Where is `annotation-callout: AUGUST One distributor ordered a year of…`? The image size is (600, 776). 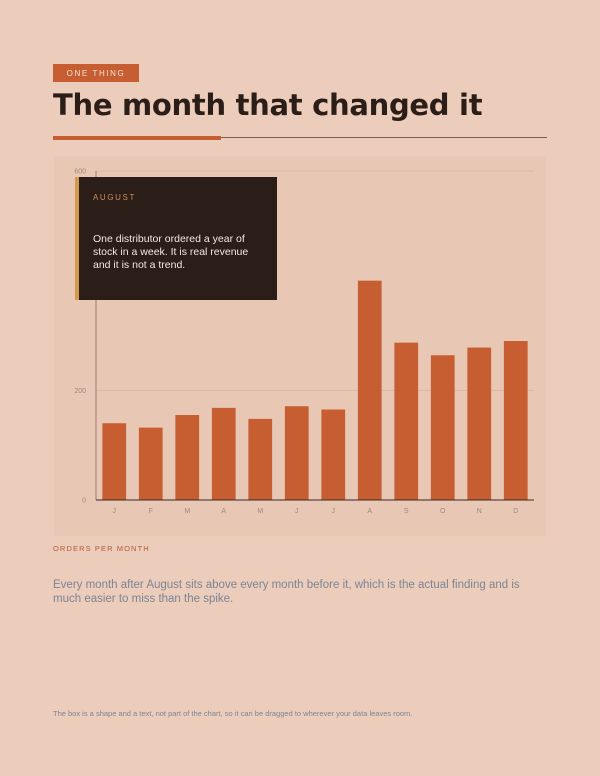 annotation-callout: AUGUST One distributor ordered a year of… is located at coordinates (176, 238).